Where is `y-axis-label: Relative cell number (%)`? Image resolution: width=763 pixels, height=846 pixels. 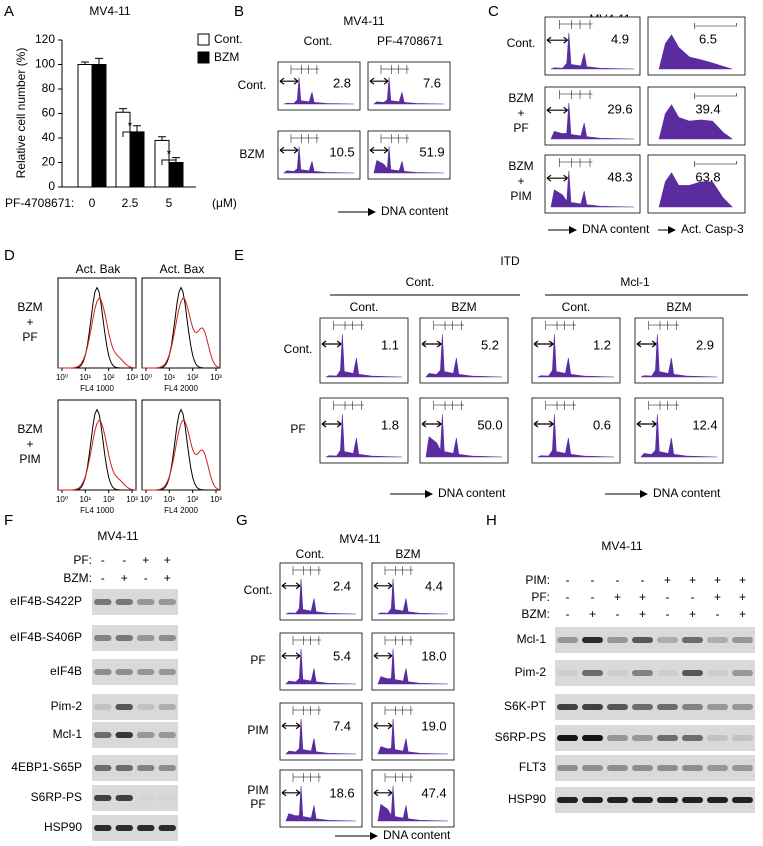
y-axis-label: Relative cell number (%) is located at coordinates (21, 113).